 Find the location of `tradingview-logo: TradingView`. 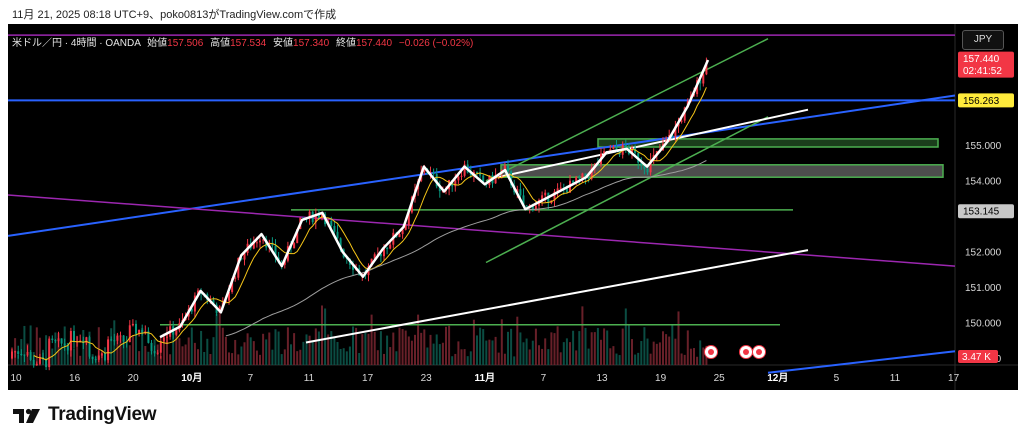

tradingview-logo: TradingView is located at coordinates (84, 415).